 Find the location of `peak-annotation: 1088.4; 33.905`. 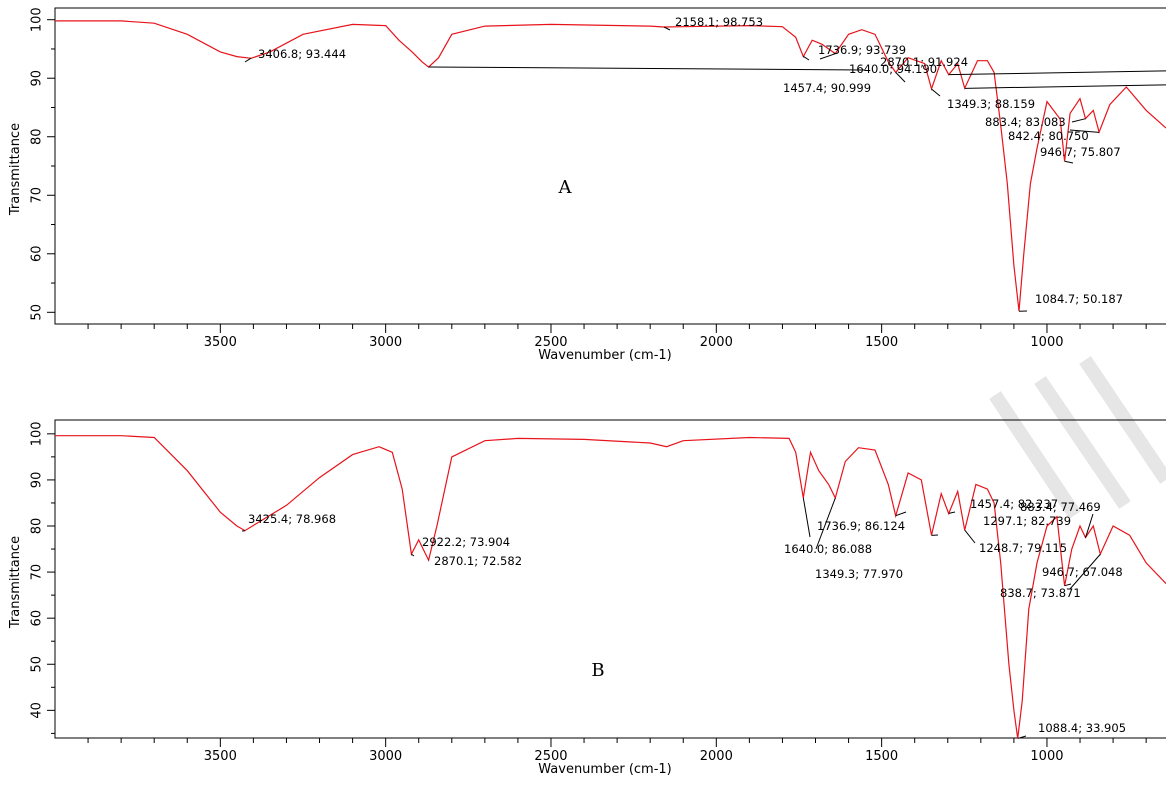

peak-annotation: 1088.4; 33.905 is located at coordinates (1082, 728).